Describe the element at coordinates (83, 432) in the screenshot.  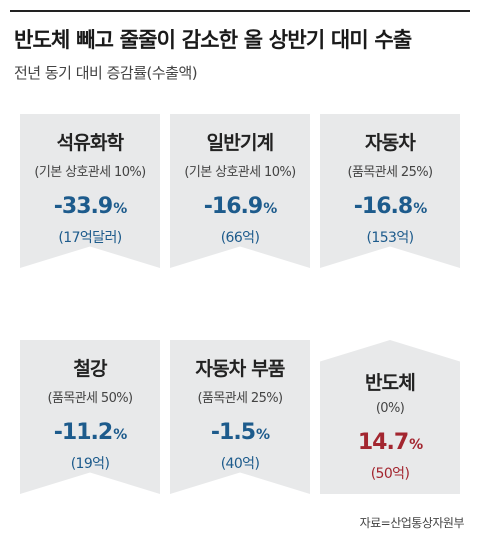
I see `change-number: -11.2` at that location.